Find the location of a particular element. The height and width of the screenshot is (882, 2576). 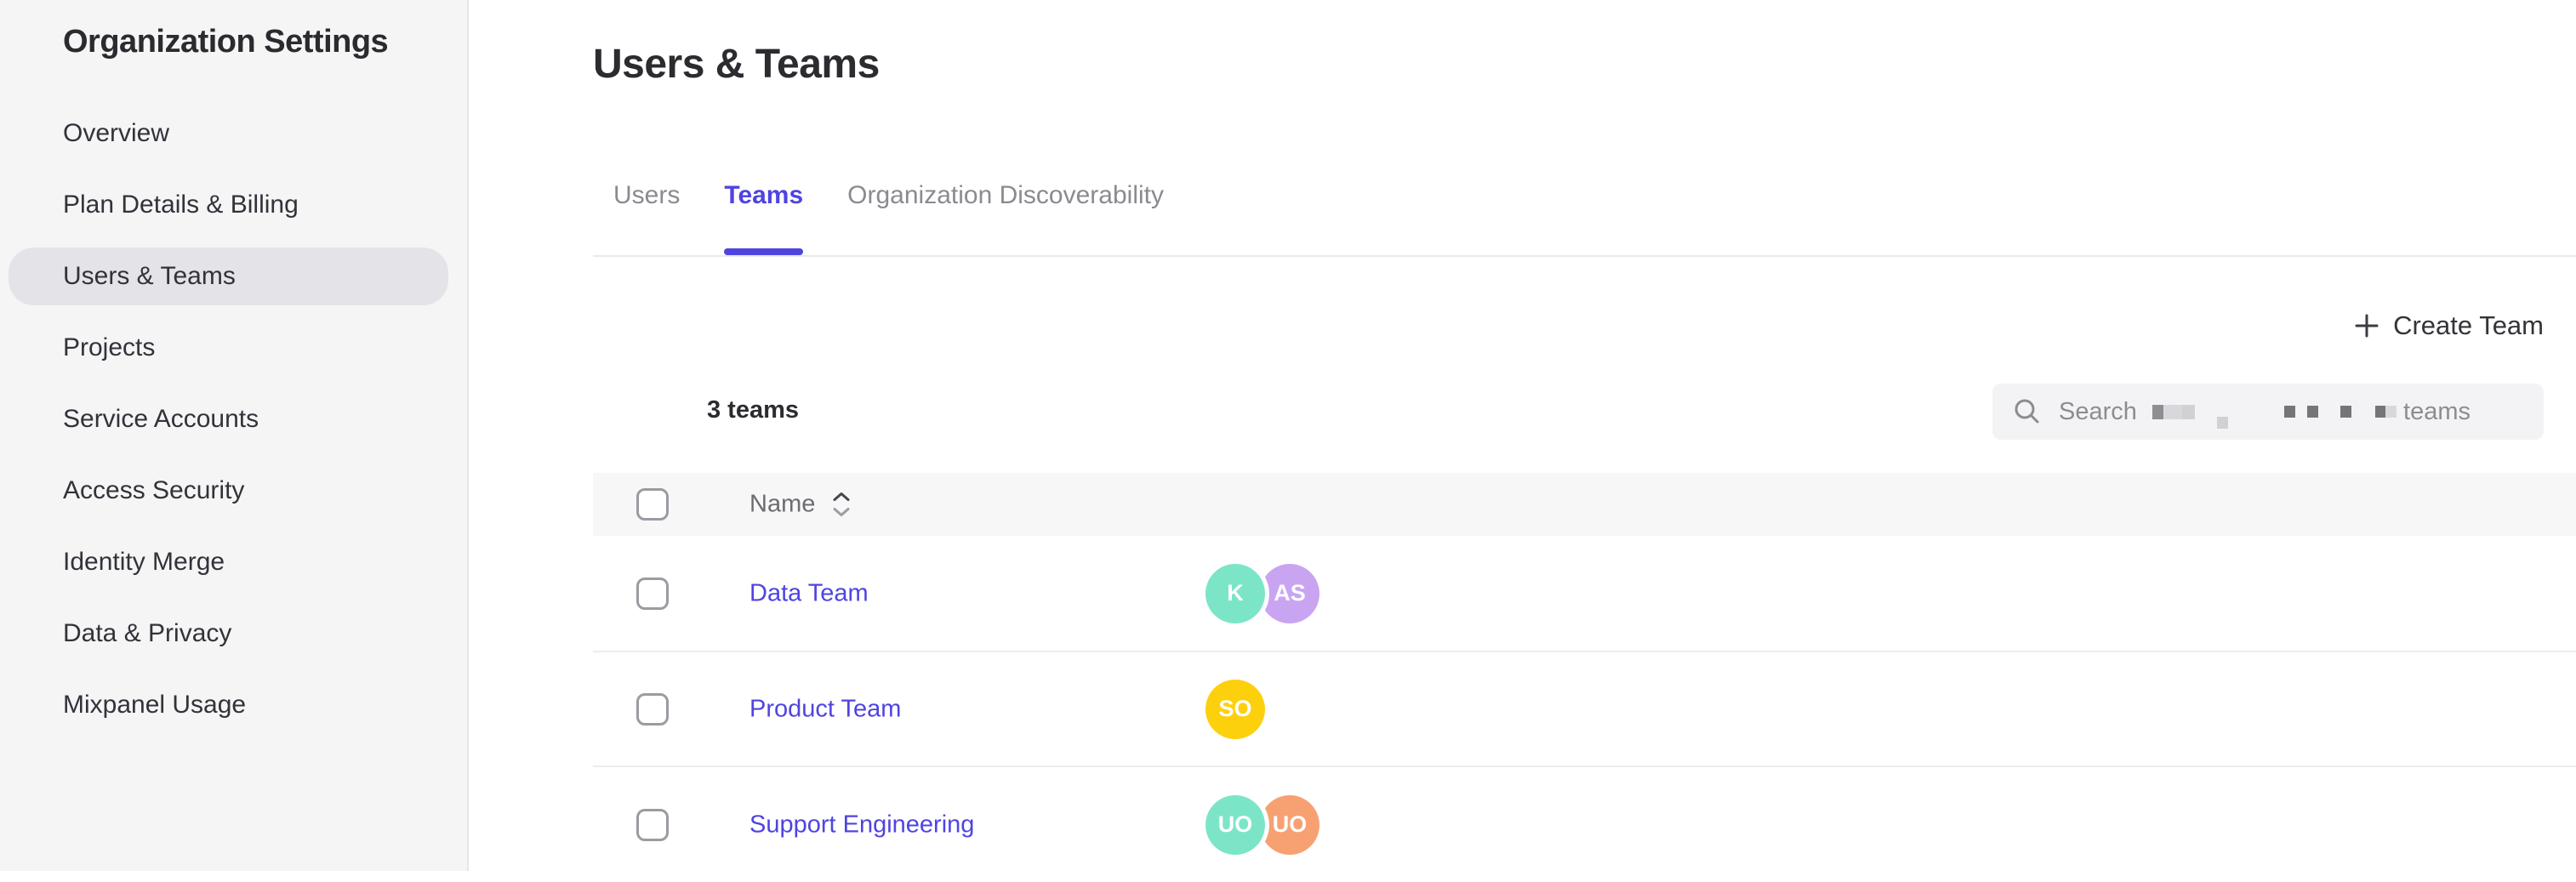

sidebar-item-plan-details-billing: Plan Details & Billing is located at coordinates (234, 205).